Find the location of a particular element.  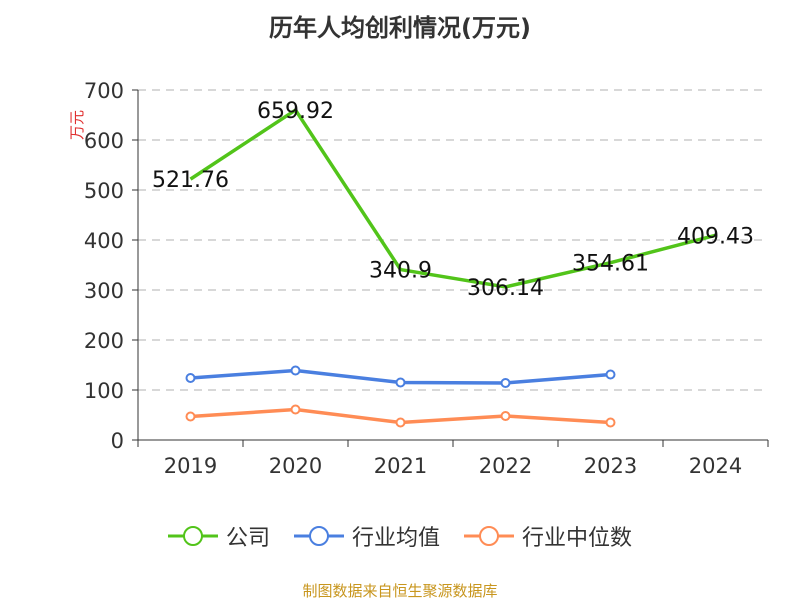

x-tick-label: 2020 is located at coordinates (295, 466).